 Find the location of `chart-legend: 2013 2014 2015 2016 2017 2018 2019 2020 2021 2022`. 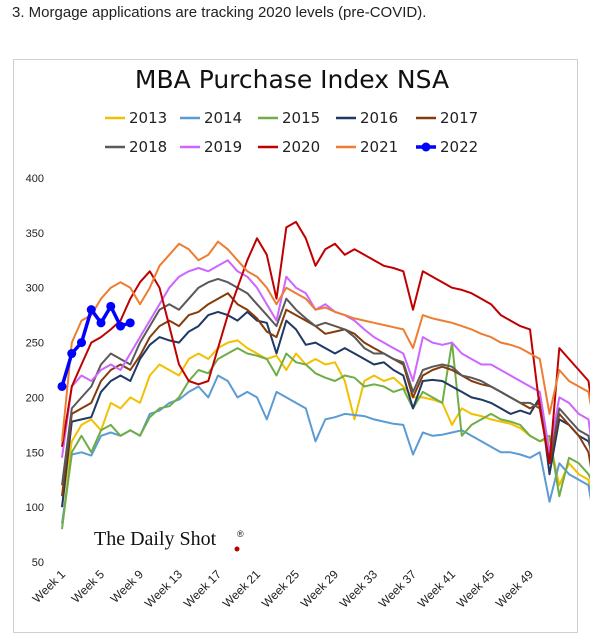

chart-legend: 2013 2014 2015 2016 2017 2018 2019 2020 2021 2022 is located at coordinates (291, 132).